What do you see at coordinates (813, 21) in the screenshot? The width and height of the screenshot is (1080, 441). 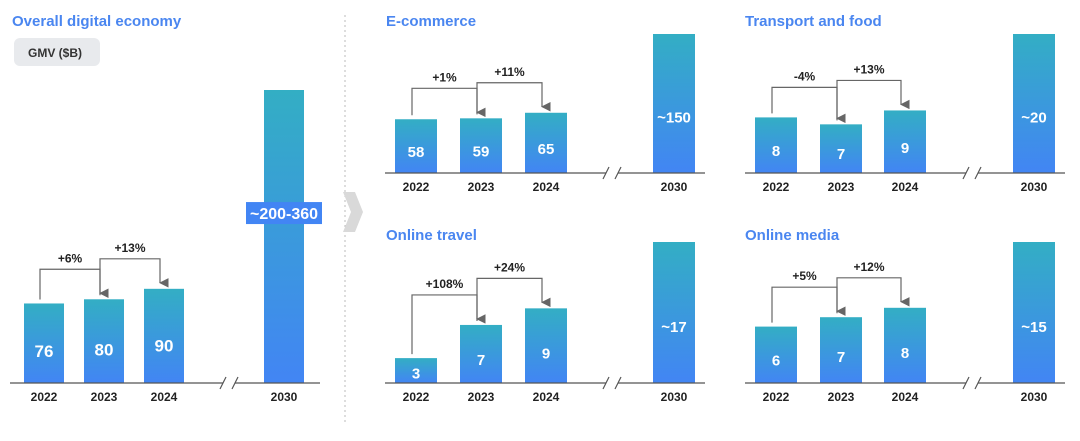 I see `panel-title: Transport and food` at bounding box center [813, 21].